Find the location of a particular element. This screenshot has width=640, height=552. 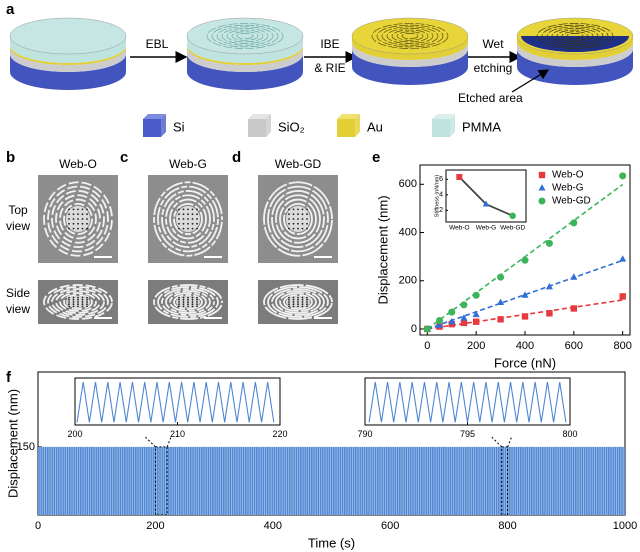

column-title: Web-O is located at coordinates (78, 164).